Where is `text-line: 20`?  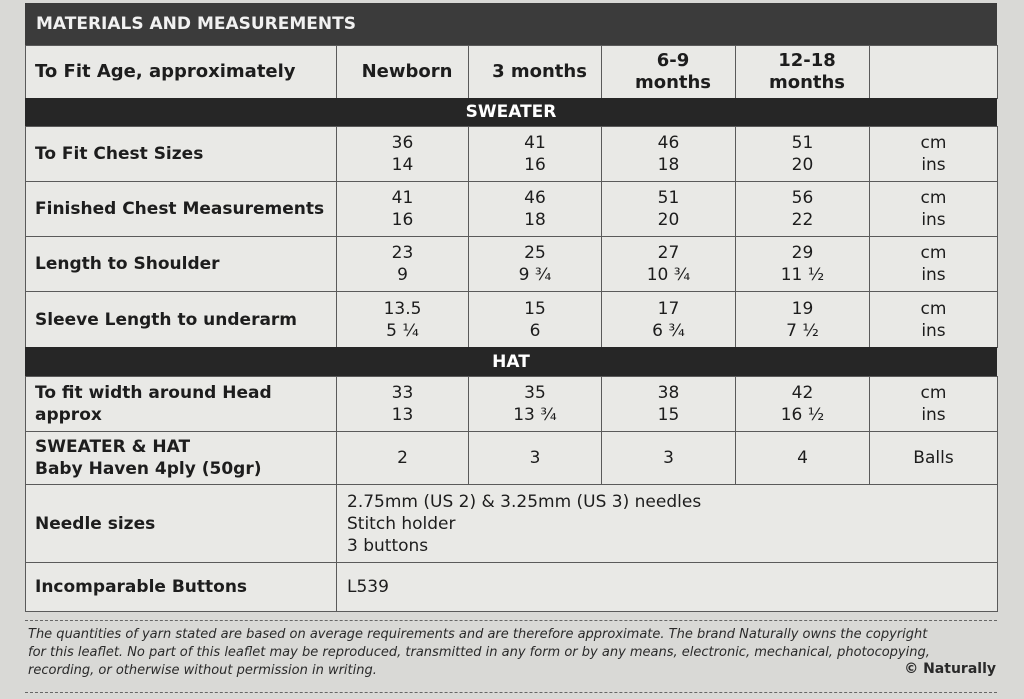
text-line: 20 is located at coordinates (802, 165).